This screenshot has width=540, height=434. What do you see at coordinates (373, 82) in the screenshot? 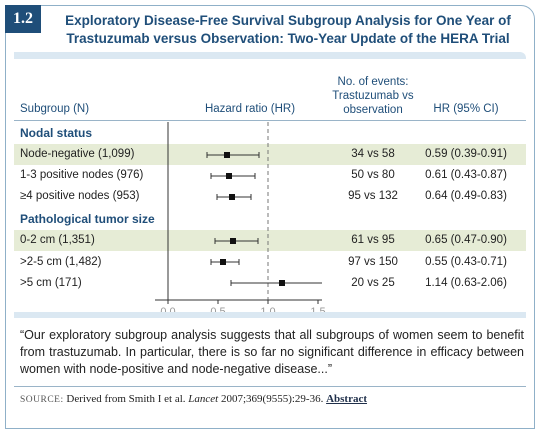
I see `header-events-line-1: No. of events:` at bounding box center [373, 82].